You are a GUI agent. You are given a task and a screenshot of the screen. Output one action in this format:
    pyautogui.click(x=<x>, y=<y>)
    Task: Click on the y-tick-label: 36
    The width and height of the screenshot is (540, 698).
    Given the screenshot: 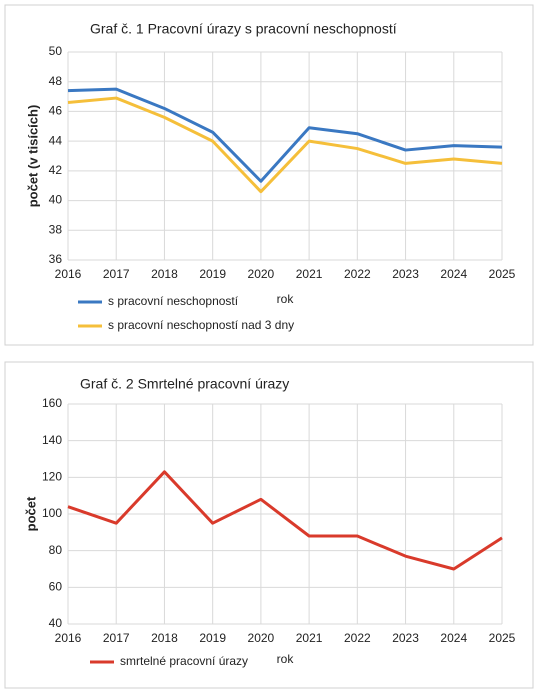 What is the action you would take?
    pyautogui.click(x=56, y=259)
    